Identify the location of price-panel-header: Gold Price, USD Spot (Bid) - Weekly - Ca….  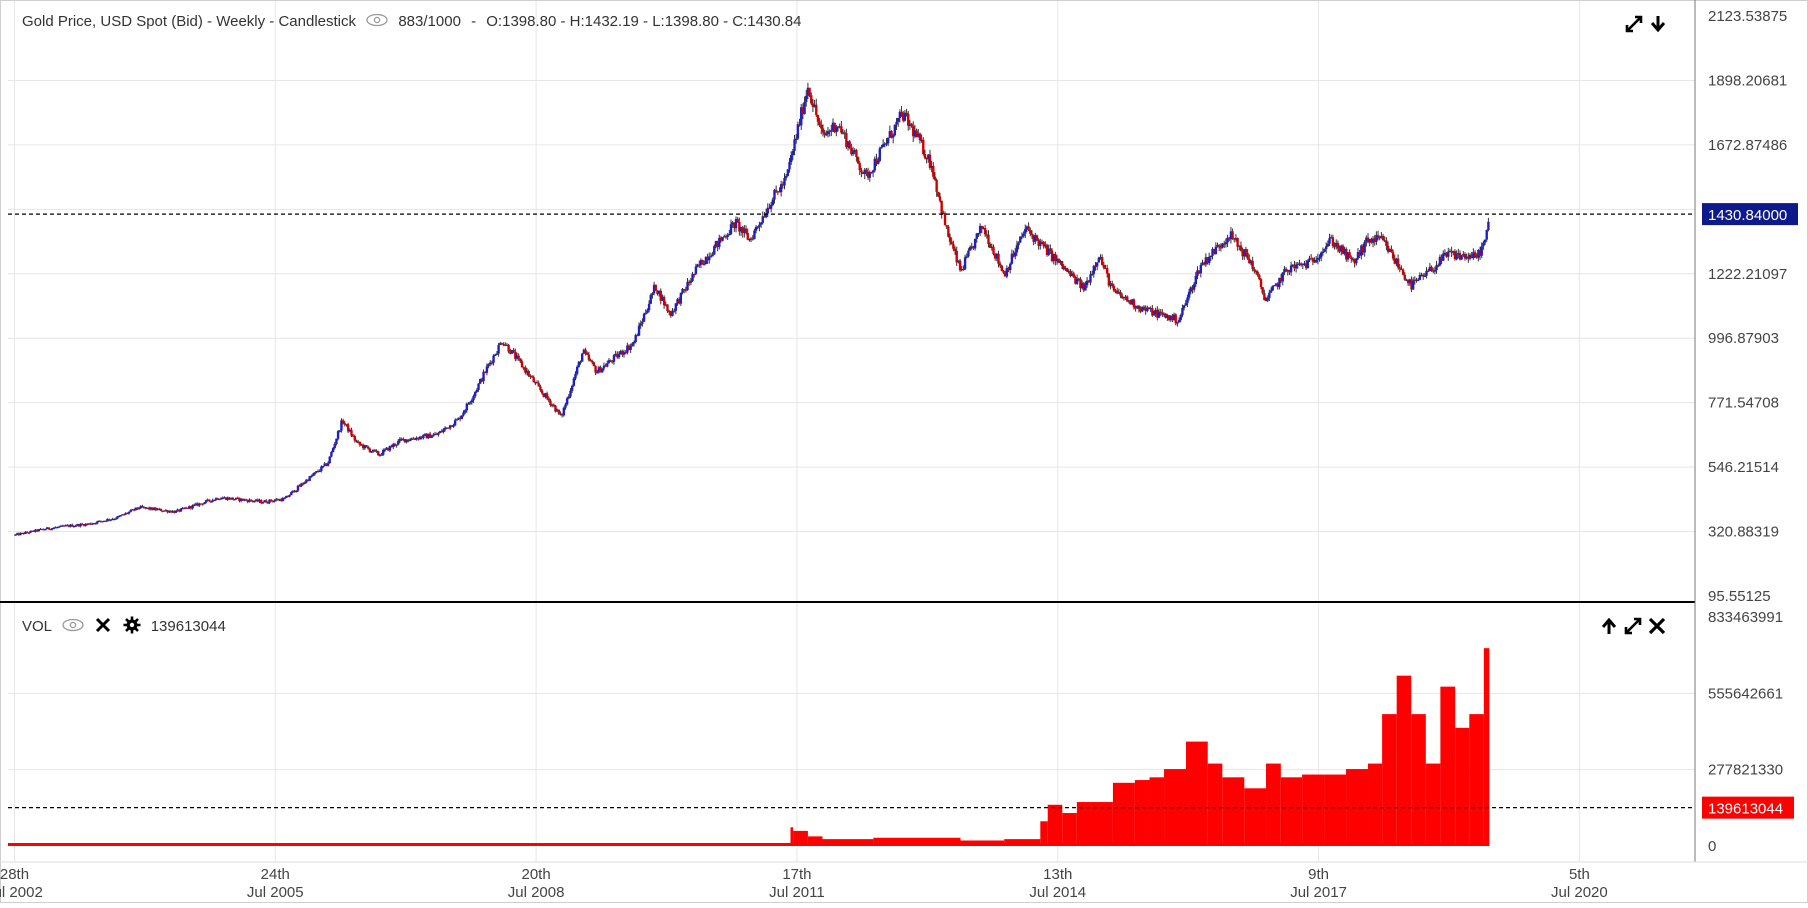
(415, 22).